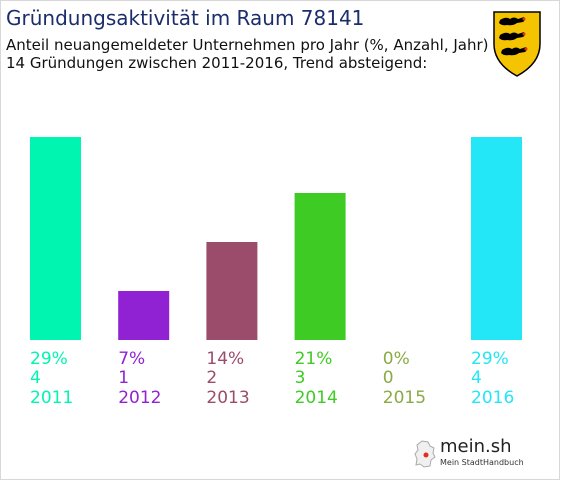 This screenshot has width=562, height=482. What do you see at coordinates (131, 359) in the screenshot?
I see `percent-label-2012: 7%` at bounding box center [131, 359].